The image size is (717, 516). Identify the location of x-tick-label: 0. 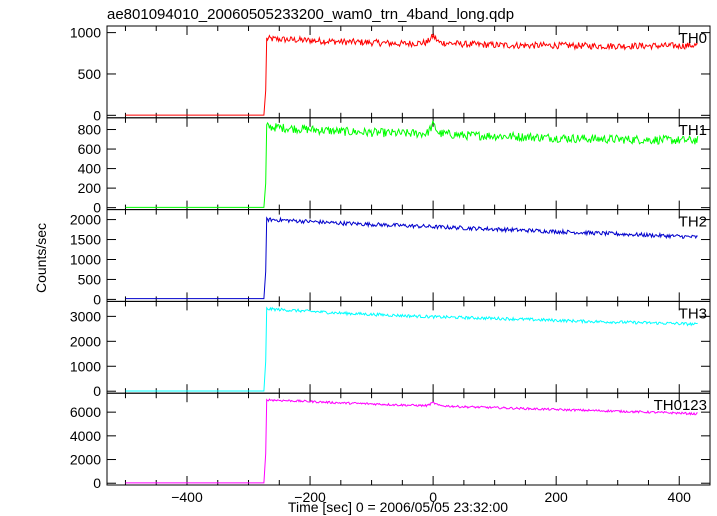
(433, 497).